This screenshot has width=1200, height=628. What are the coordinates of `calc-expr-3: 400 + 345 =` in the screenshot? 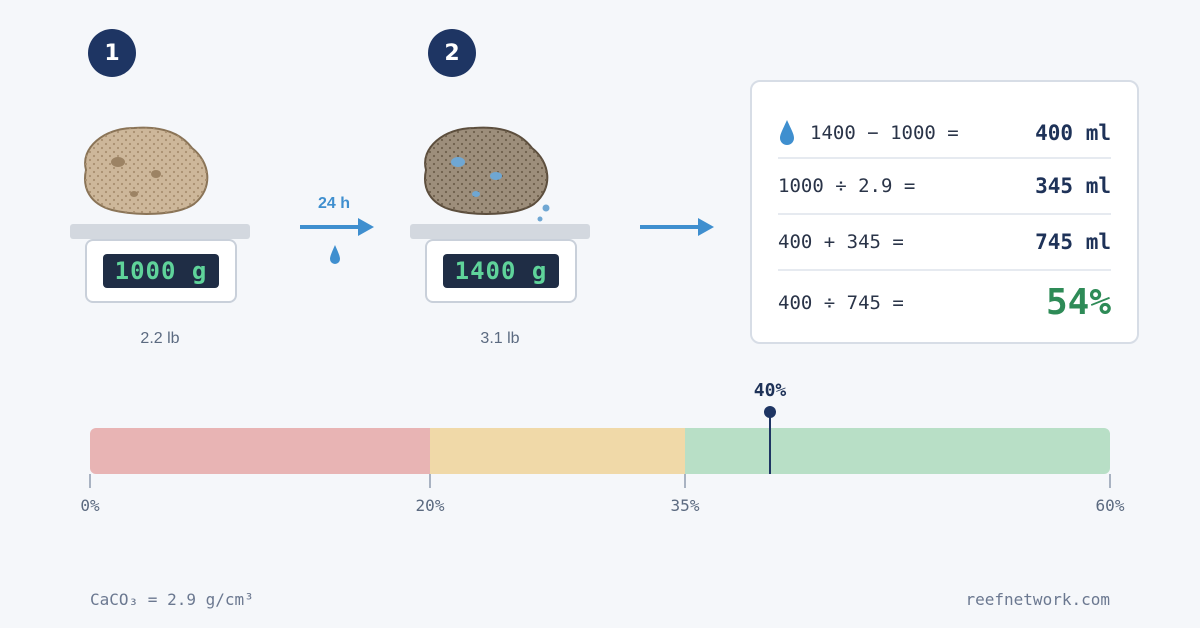 It's located at (841, 242).